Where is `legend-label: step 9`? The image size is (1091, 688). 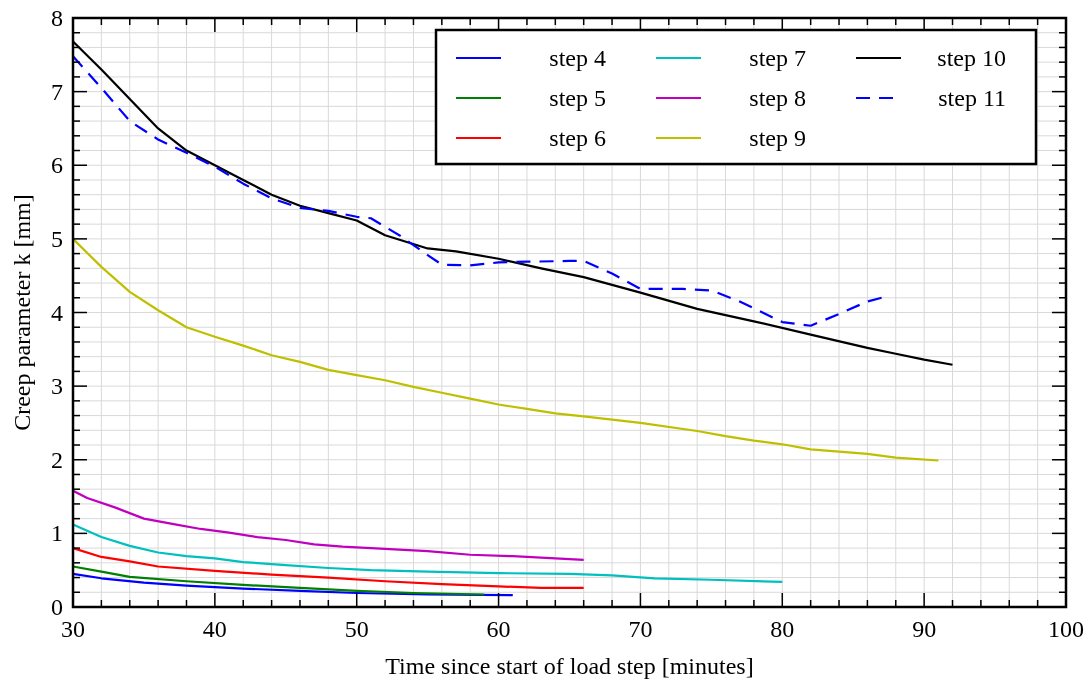
legend-label: step 9 is located at coordinates (777, 138).